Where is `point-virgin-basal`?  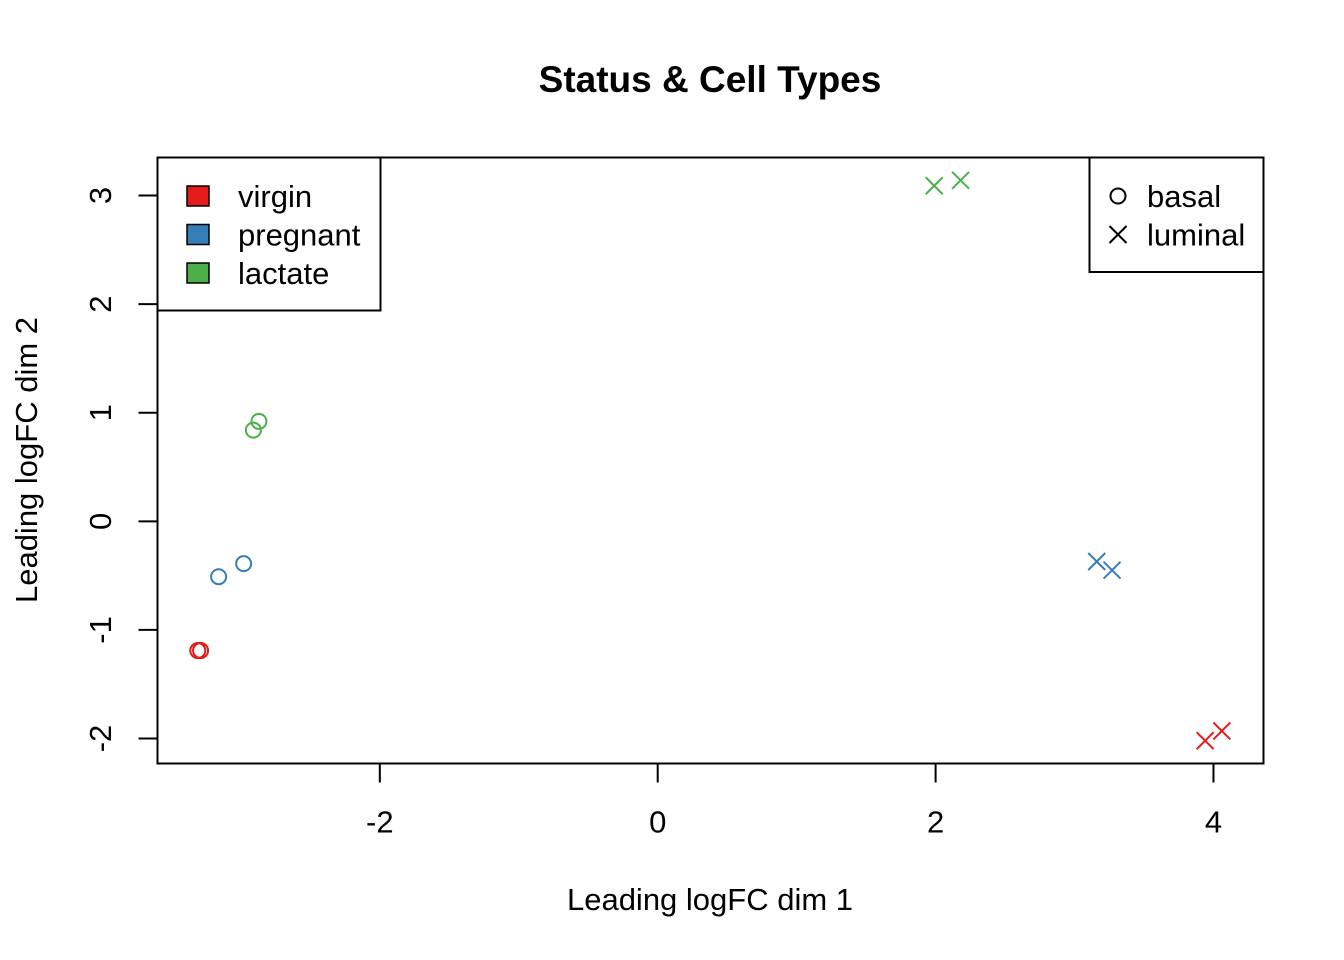
point-virgin-basal is located at coordinates (201, 651).